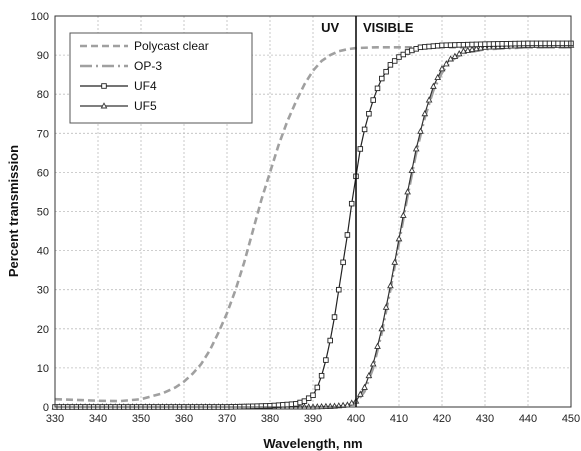  Describe the element at coordinates (43, 252) in the screenshot. I see `y-tick-label: 40` at that location.